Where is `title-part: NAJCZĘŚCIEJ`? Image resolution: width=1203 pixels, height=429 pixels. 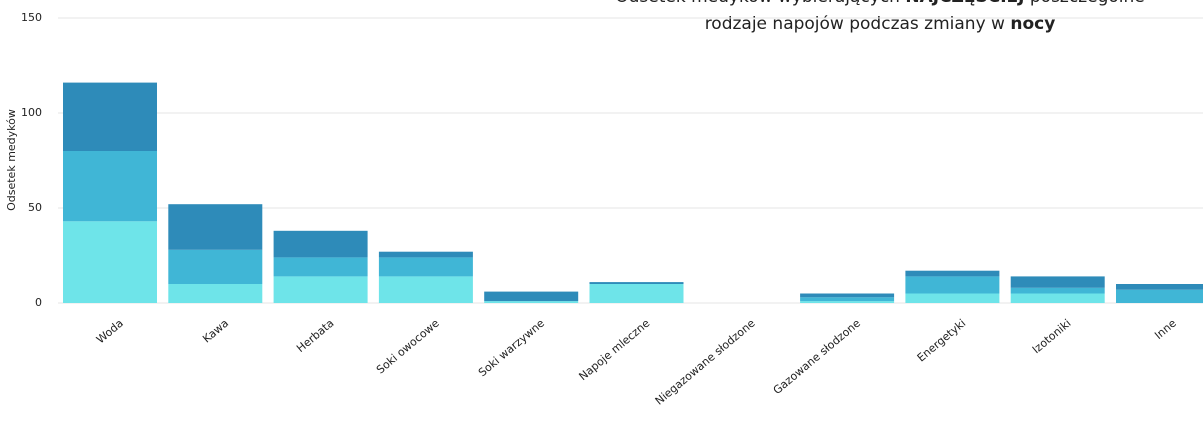 title-part: NAJCZĘŚCIEJ is located at coordinates (964, 3).